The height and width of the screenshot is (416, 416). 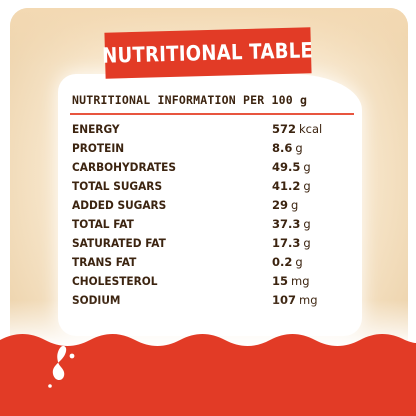 What do you see at coordinates (104, 262) in the screenshot?
I see `nutrient-name: TRANS FAT` at bounding box center [104, 262].